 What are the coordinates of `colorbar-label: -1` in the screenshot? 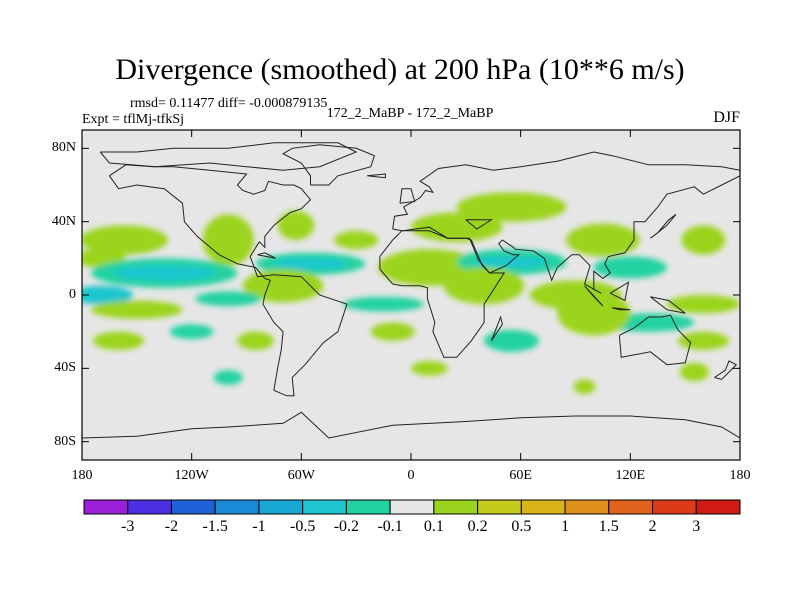 It's located at (259, 526).